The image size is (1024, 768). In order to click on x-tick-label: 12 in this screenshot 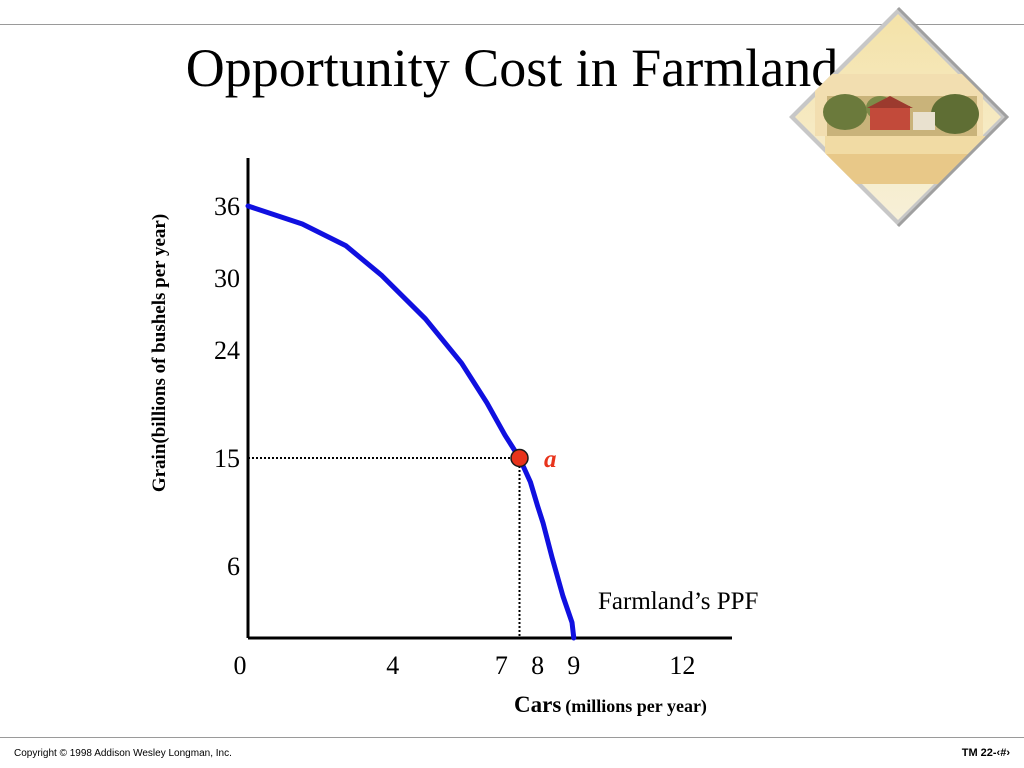, I will do `click(682, 665)`.